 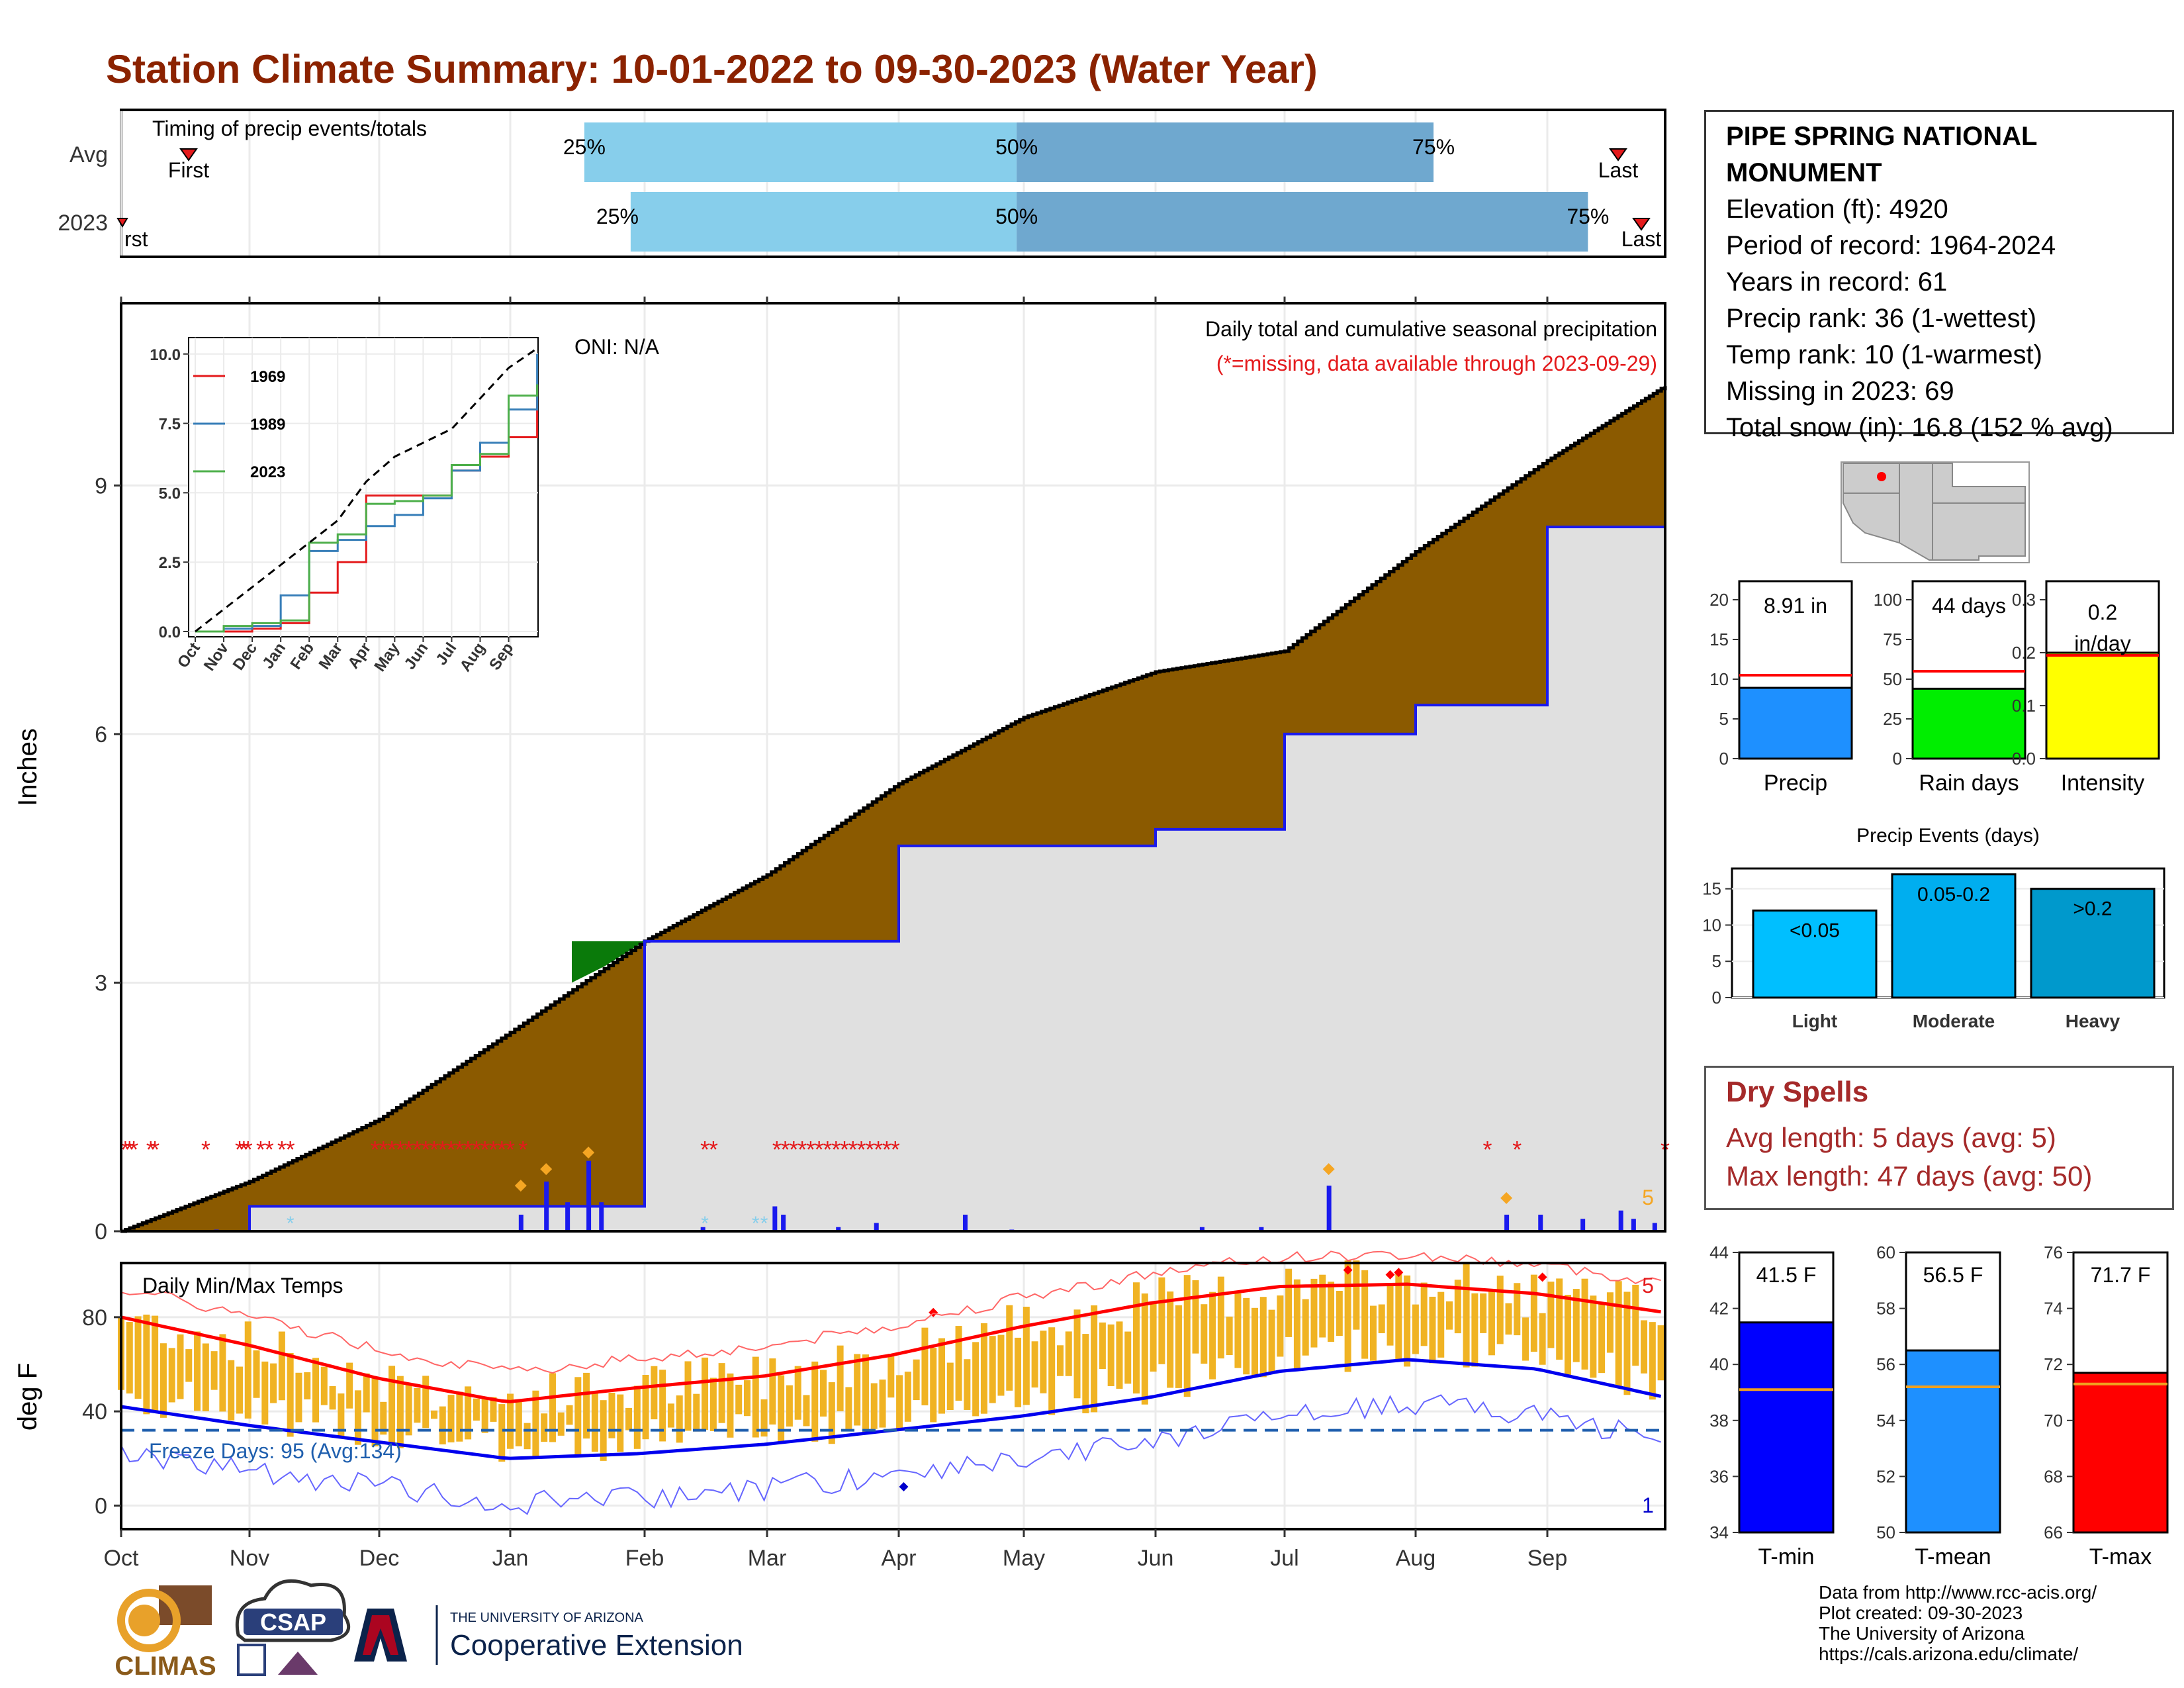 What do you see at coordinates (101, 1231) in the screenshot?
I see `main-ytick-label: 0` at bounding box center [101, 1231].